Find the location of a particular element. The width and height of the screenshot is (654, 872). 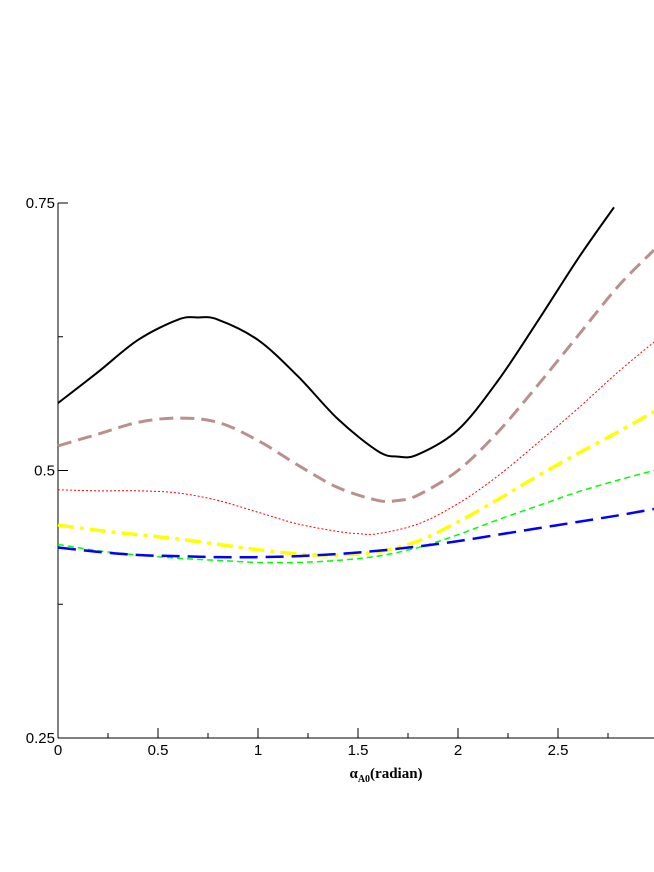

x-tick-label: 1.5 is located at coordinates (358, 750).